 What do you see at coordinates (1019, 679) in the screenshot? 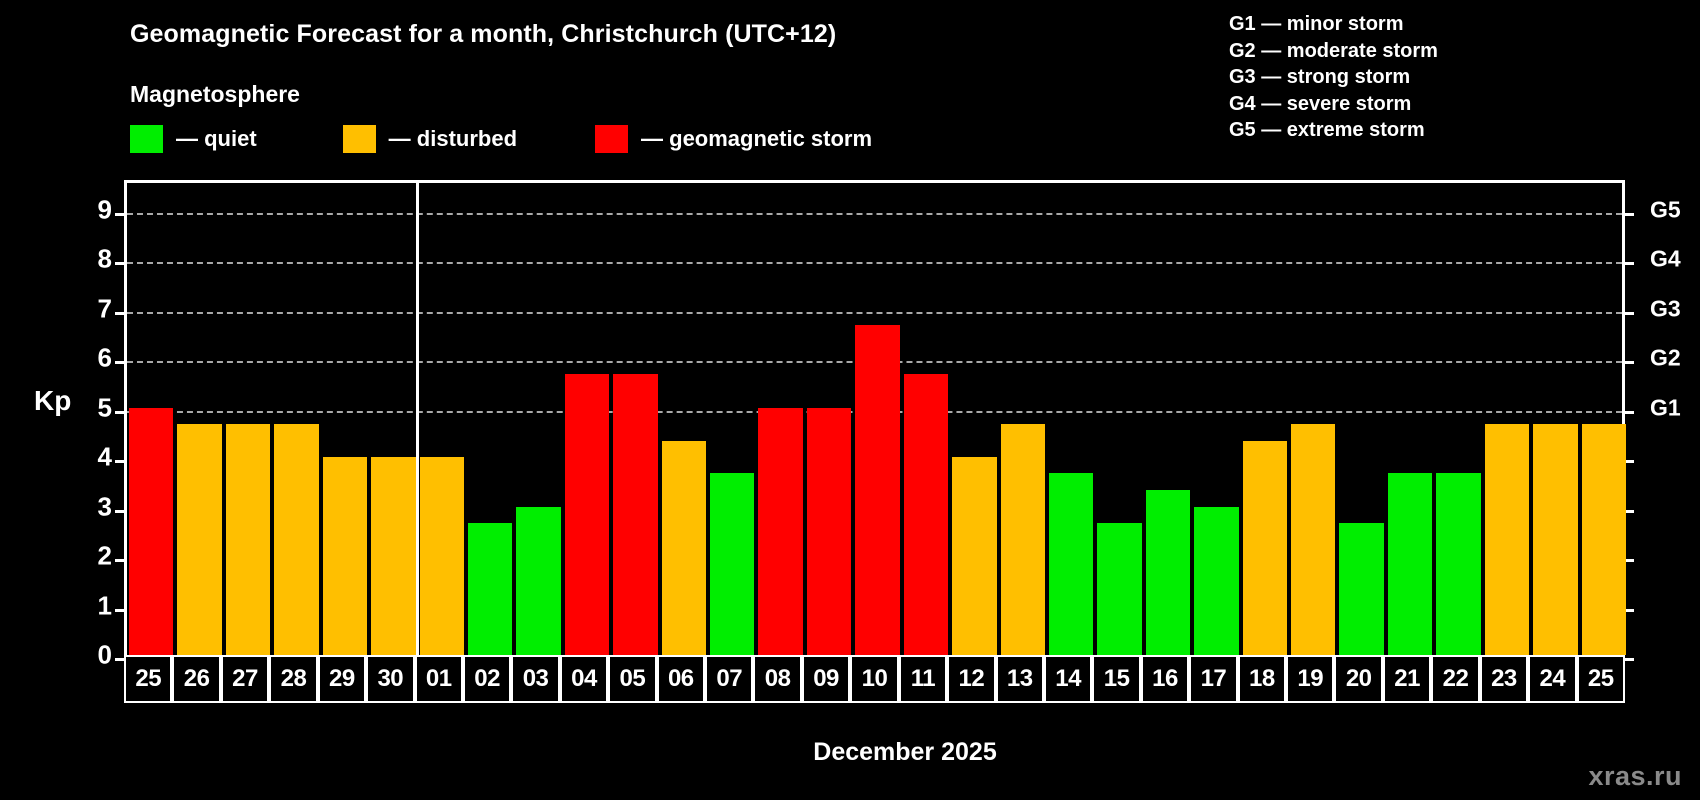
I see `x-axis-day-cell: 13` at bounding box center [1019, 679].